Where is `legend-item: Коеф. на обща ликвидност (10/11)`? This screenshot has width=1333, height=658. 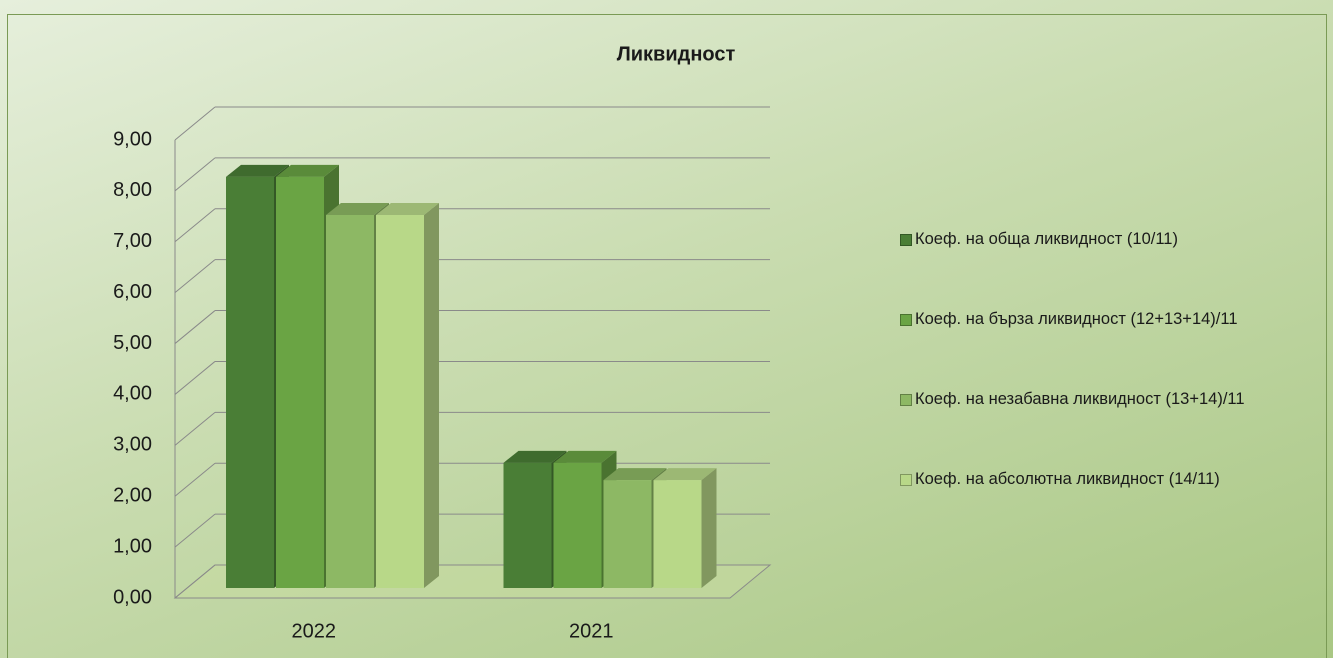
legend-item: Коеф. на обща ликвидност (10/11) is located at coordinates (1101, 239).